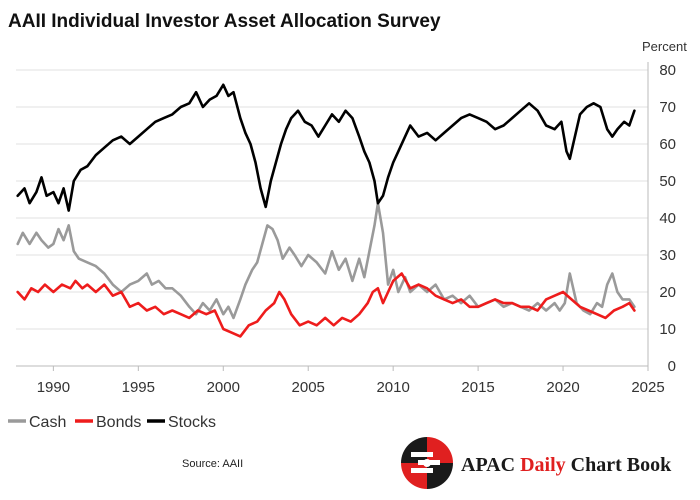 Image resolution: width=700 pixels, height=500 pixels. I want to click on brand-wordmark: APAC Daily Chart Book, so click(566, 465).